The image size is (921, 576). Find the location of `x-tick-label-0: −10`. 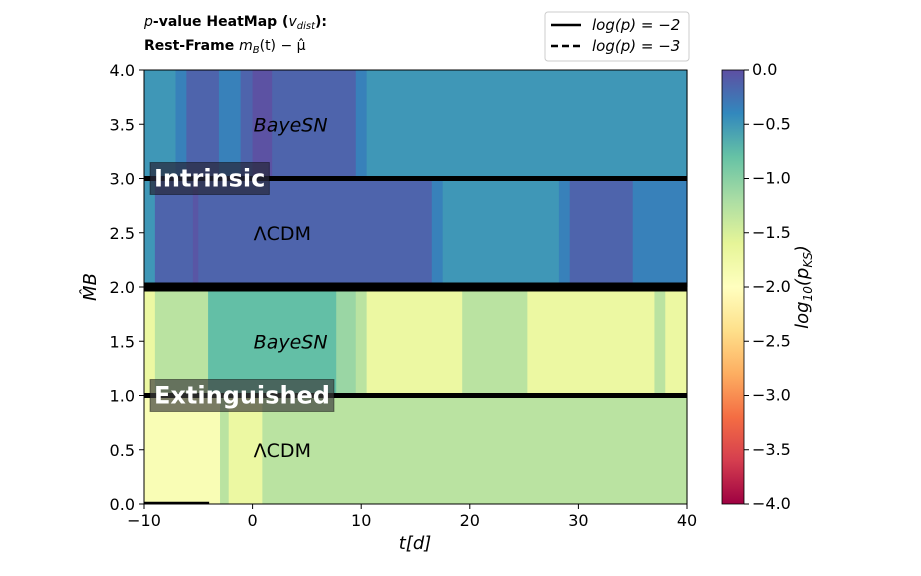

x-tick-label-0: −10 is located at coordinates (144, 520).